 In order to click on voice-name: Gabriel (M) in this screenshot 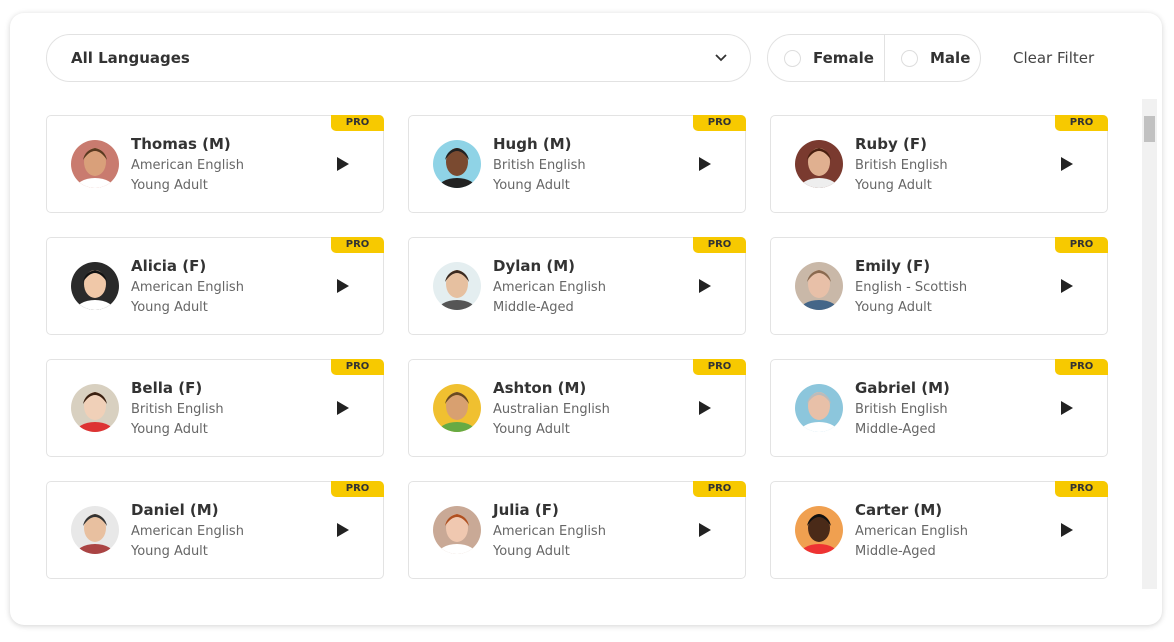, I will do `click(902, 388)`.